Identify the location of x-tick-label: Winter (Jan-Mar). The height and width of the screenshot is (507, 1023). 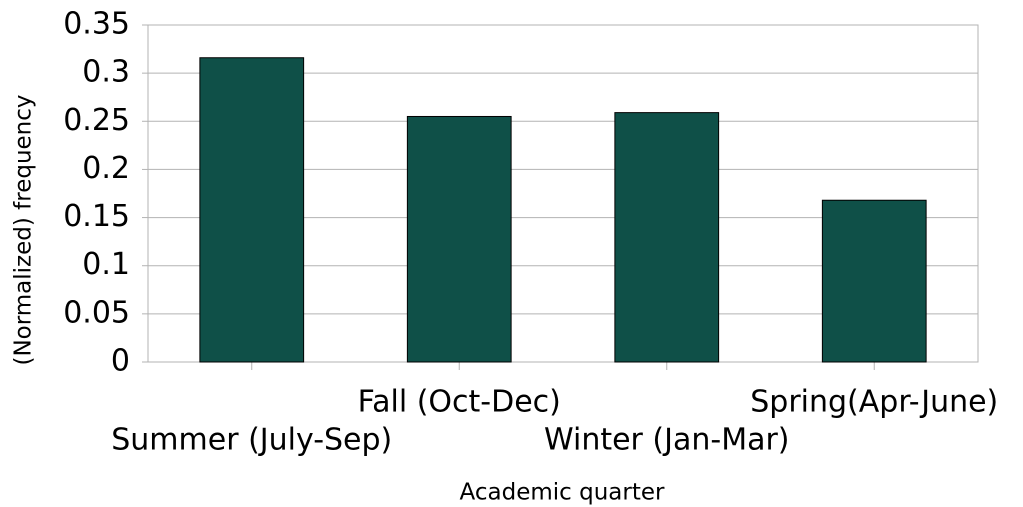
(667, 440).